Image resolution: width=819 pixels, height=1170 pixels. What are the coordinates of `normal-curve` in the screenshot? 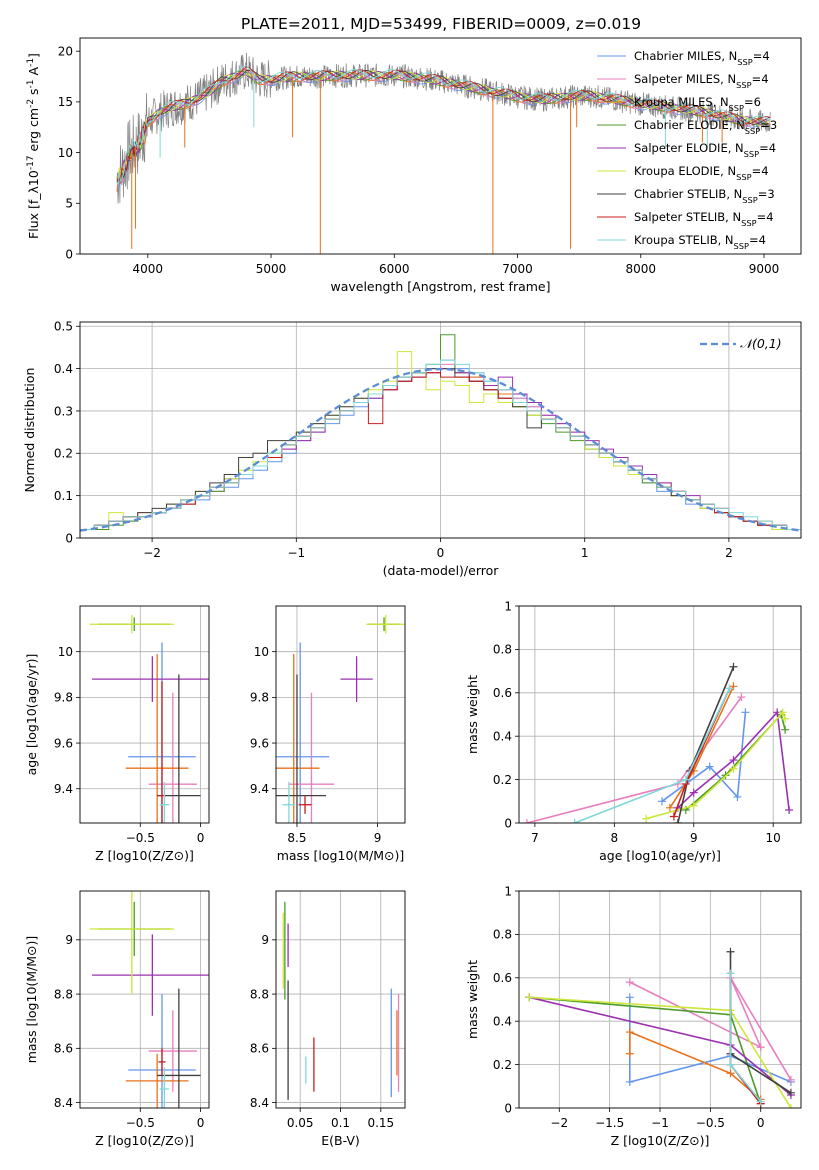 It's located at (440, 449).